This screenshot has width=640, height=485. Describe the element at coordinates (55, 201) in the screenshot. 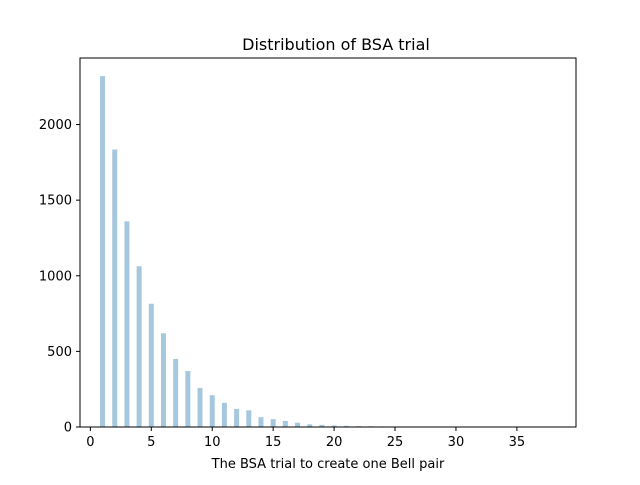

I see `y-tick-label-1500: 1500` at that location.